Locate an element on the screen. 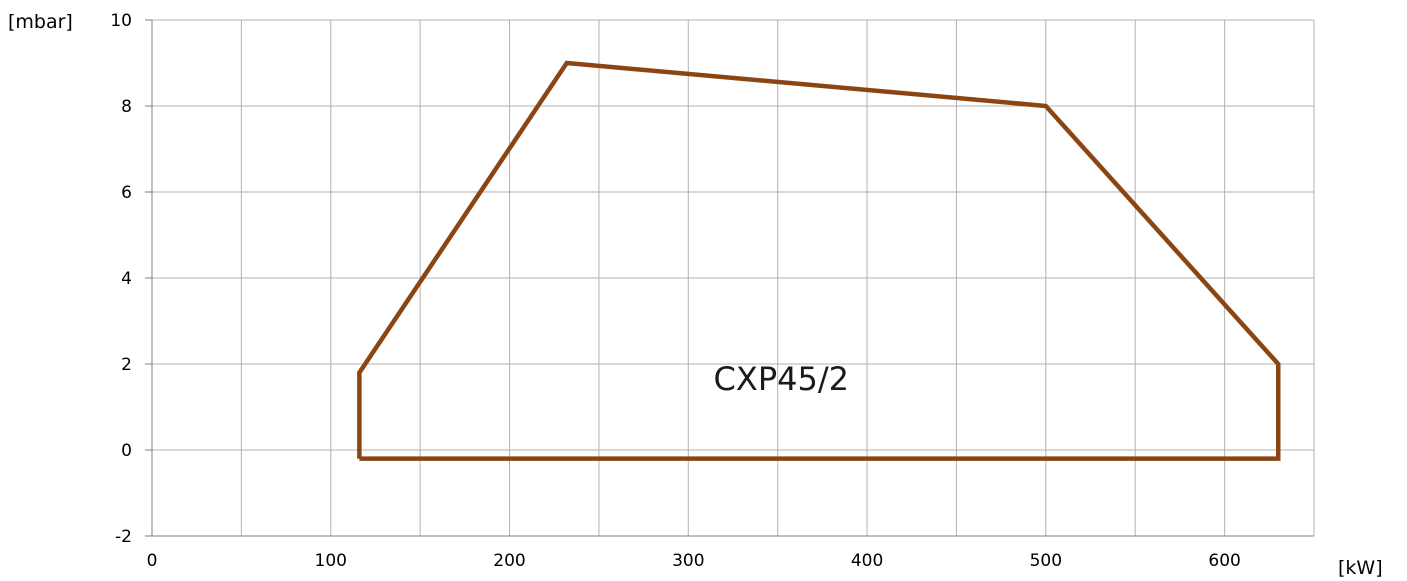 The width and height of the screenshot is (1407, 581). annotation-label: CXP45/2 is located at coordinates (781, 379).